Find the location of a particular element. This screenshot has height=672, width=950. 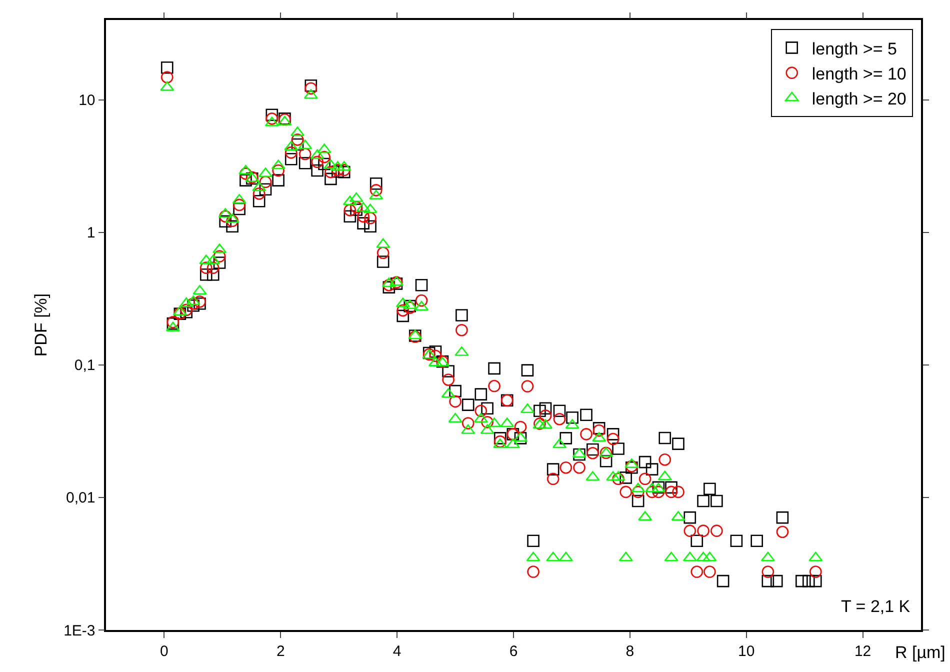

annotation: T = 2,1 K is located at coordinates (876, 606).